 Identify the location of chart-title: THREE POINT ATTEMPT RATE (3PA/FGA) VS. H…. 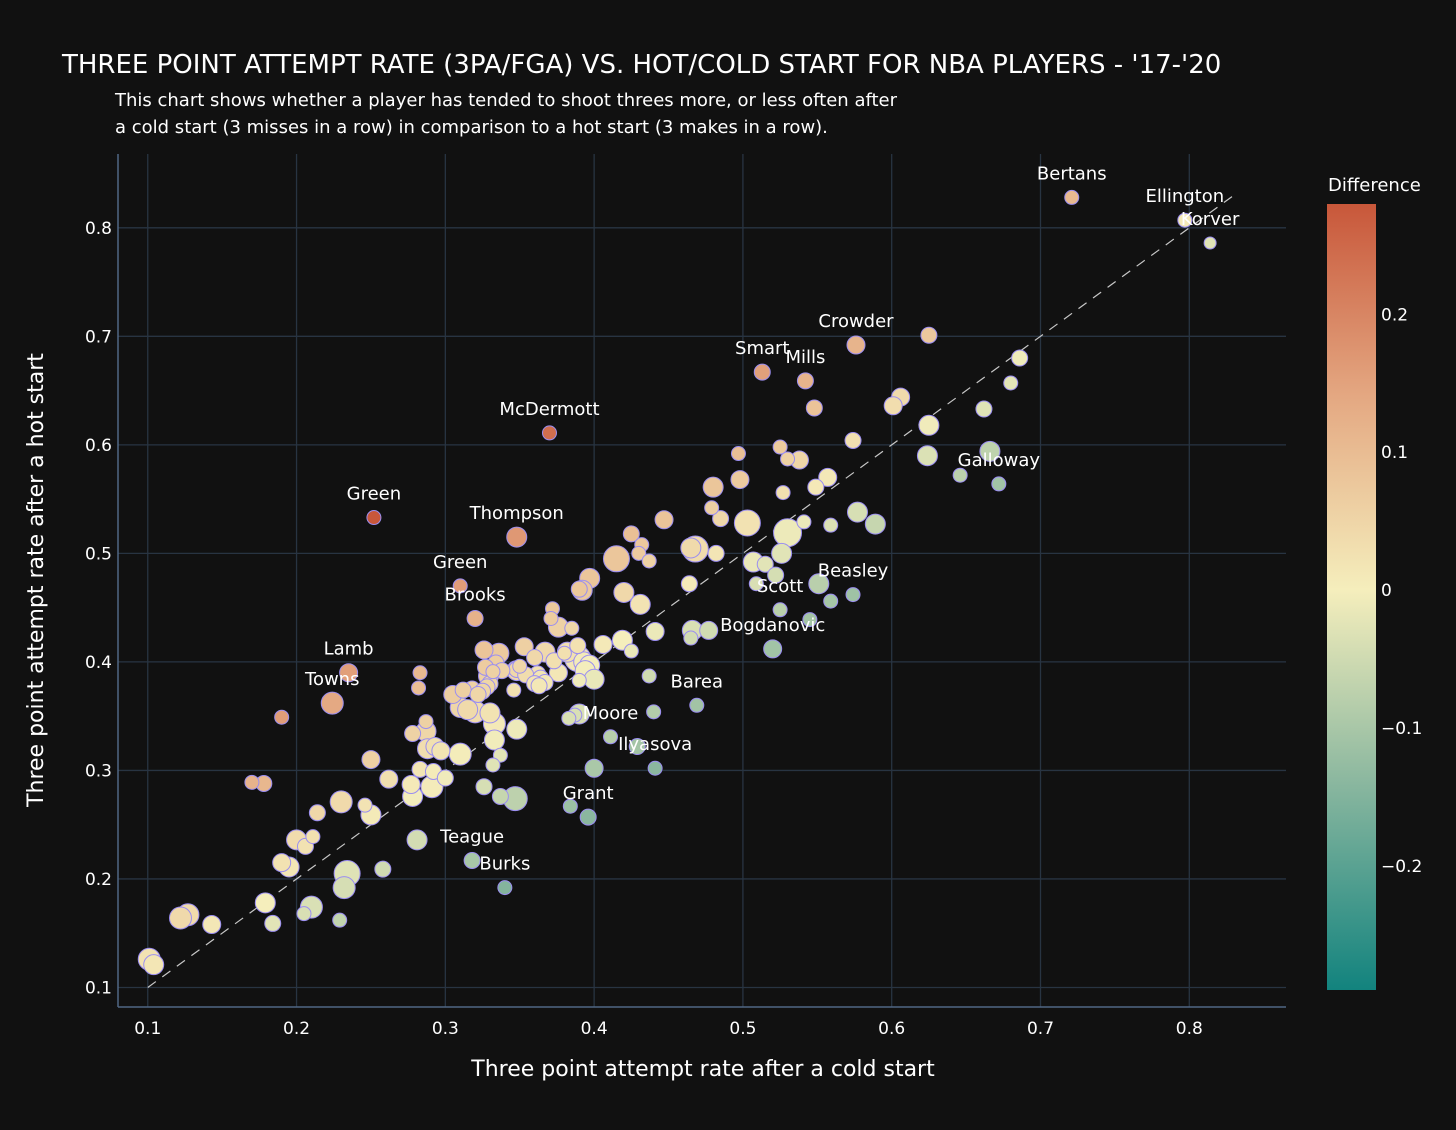
(641, 65).